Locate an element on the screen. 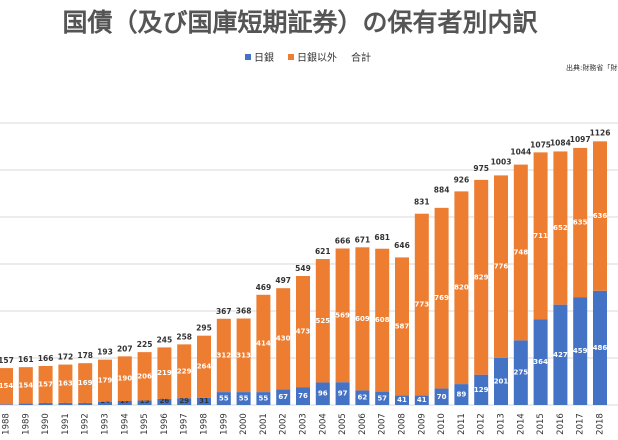 The height and width of the screenshot is (440, 618). segment-label: 179 is located at coordinates (105, 381).